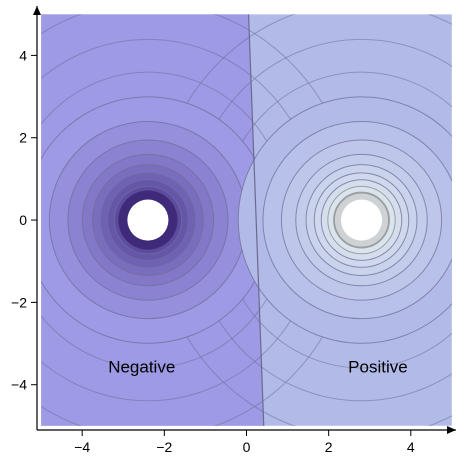 The width and height of the screenshot is (467, 459). Describe the element at coordinates (19, 385) in the screenshot. I see `y-tick-label: −4` at that location.